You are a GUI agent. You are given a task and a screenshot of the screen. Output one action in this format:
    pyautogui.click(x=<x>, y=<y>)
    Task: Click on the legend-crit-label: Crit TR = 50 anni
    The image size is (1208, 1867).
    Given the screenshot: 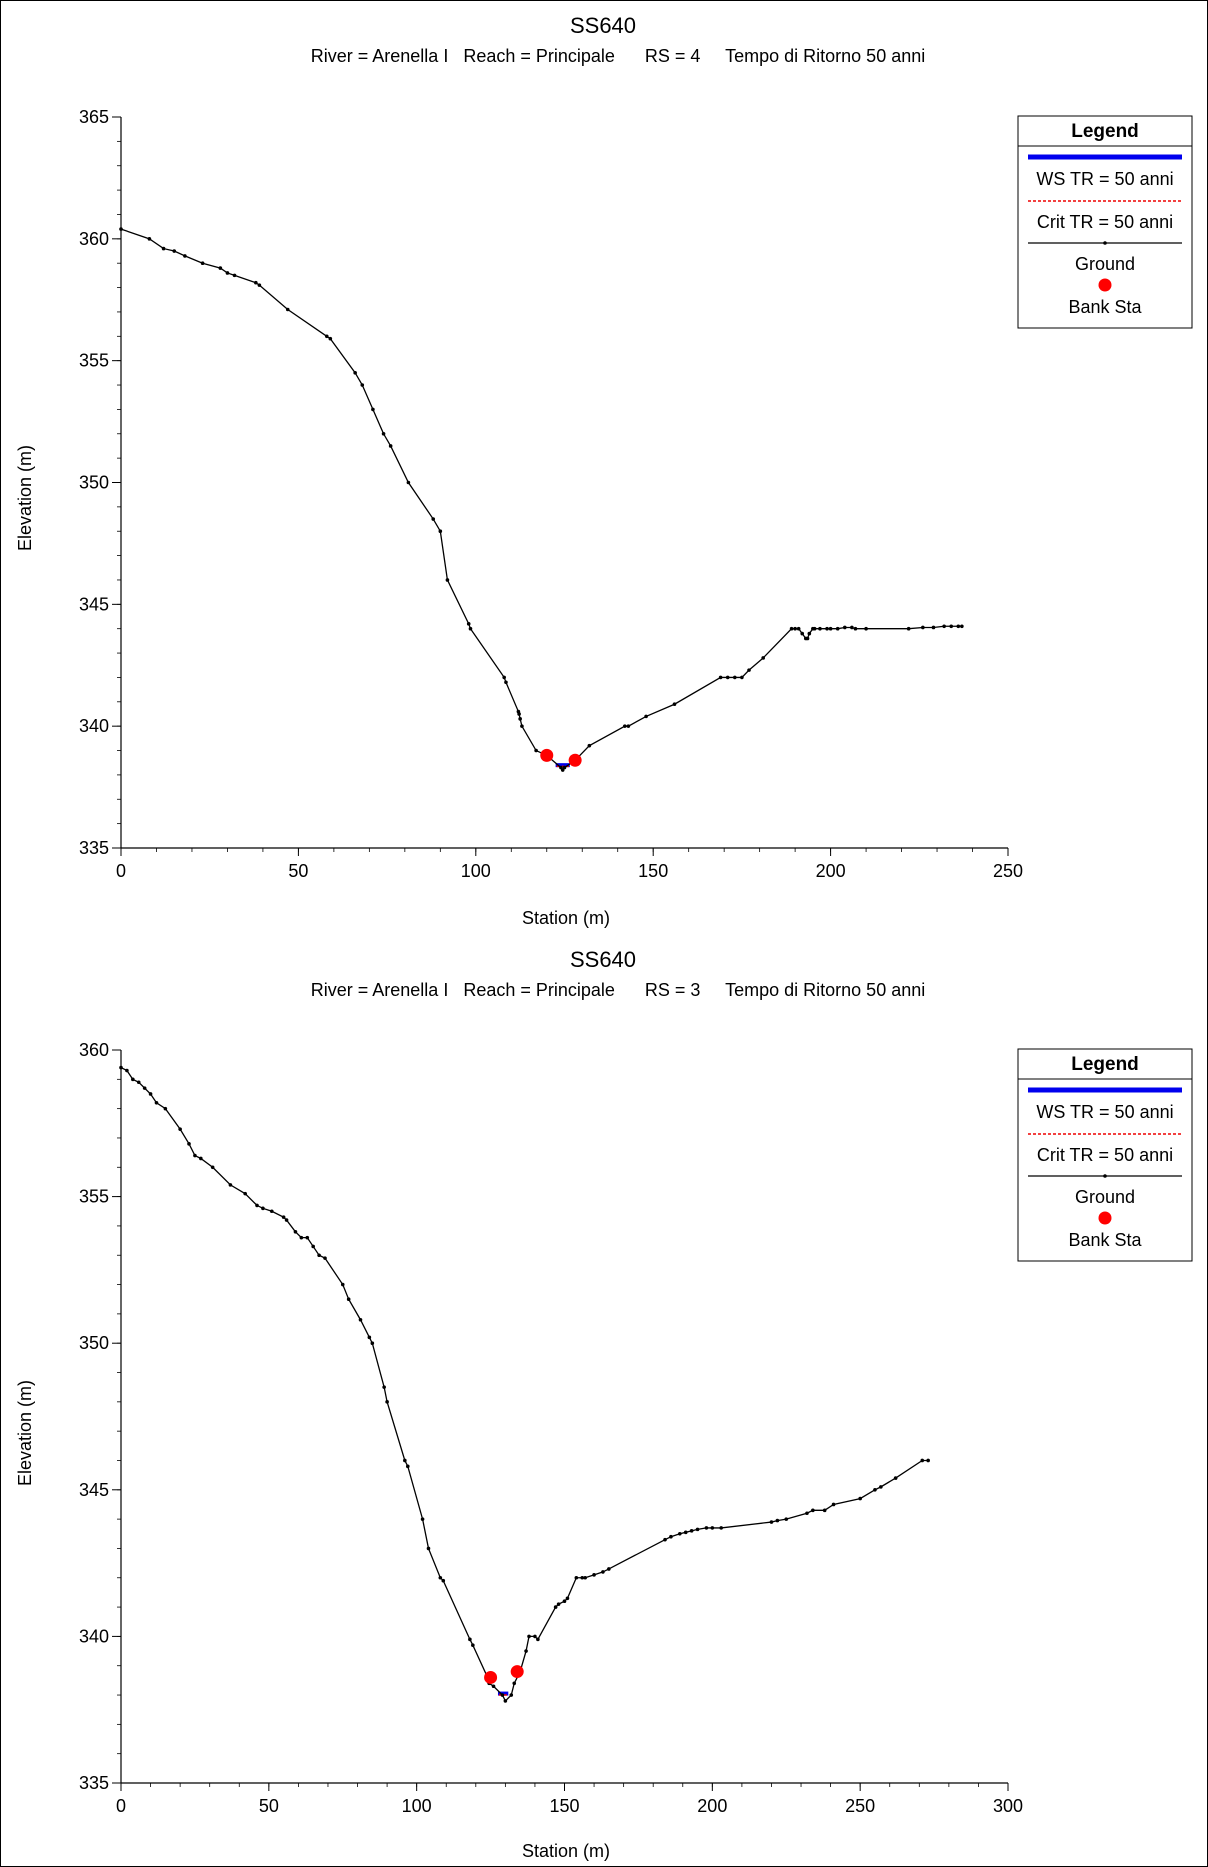 What is the action you would take?
    pyautogui.click(x=1105, y=1155)
    